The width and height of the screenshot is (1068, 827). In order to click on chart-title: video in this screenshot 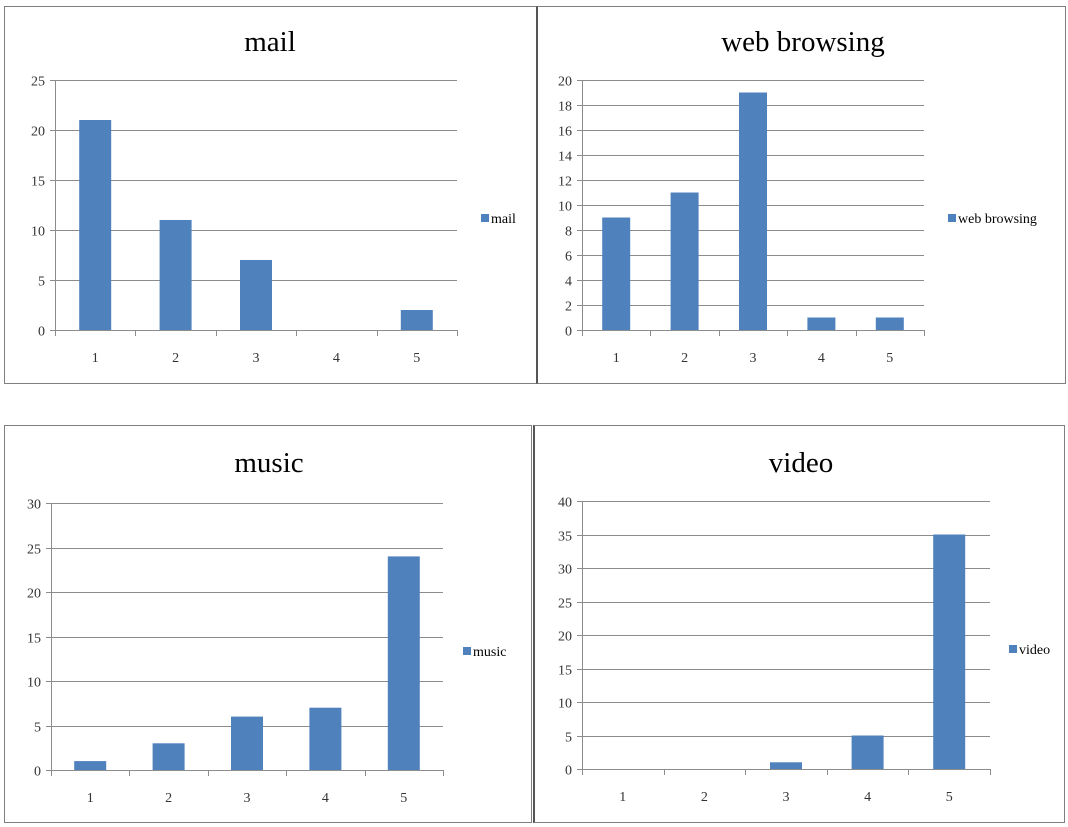, I will do `click(801, 463)`.